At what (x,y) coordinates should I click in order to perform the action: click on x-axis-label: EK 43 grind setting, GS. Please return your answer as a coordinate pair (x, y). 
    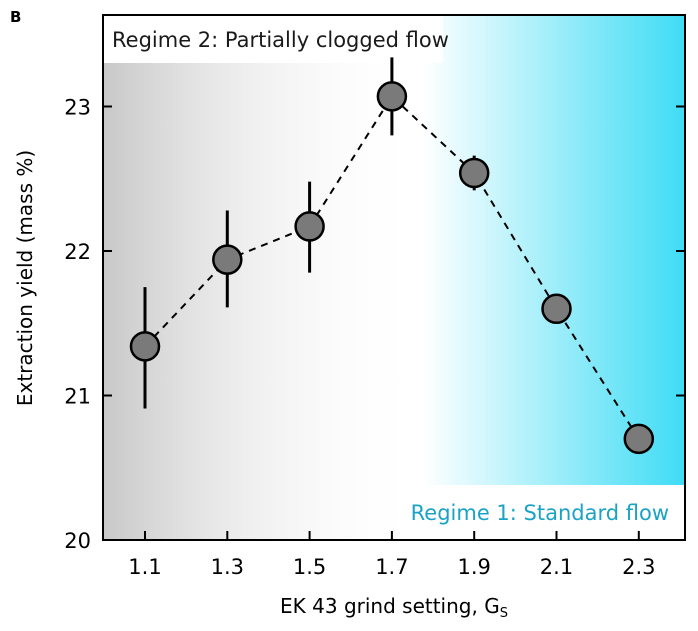
    Looking at the image, I should click on (394, 607).